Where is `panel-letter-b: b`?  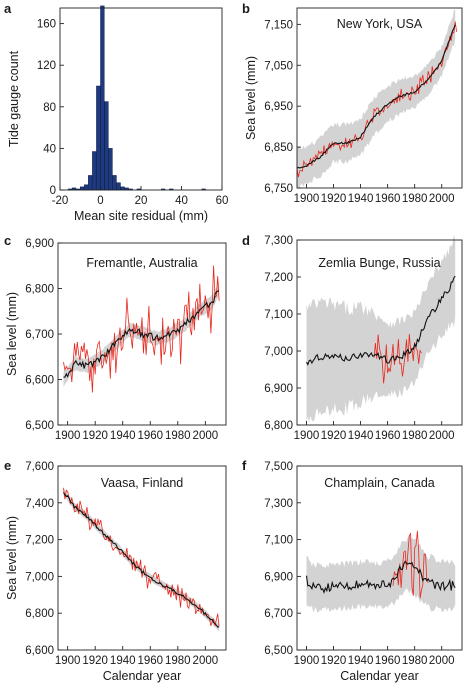 panel-letter-b: b is located at coordinates (246, 8).